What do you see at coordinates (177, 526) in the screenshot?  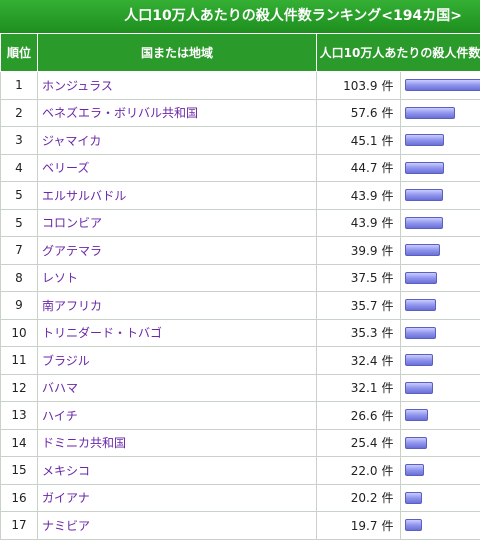 I see `country-cell: ナミビア` at bounding box center [177, 526].